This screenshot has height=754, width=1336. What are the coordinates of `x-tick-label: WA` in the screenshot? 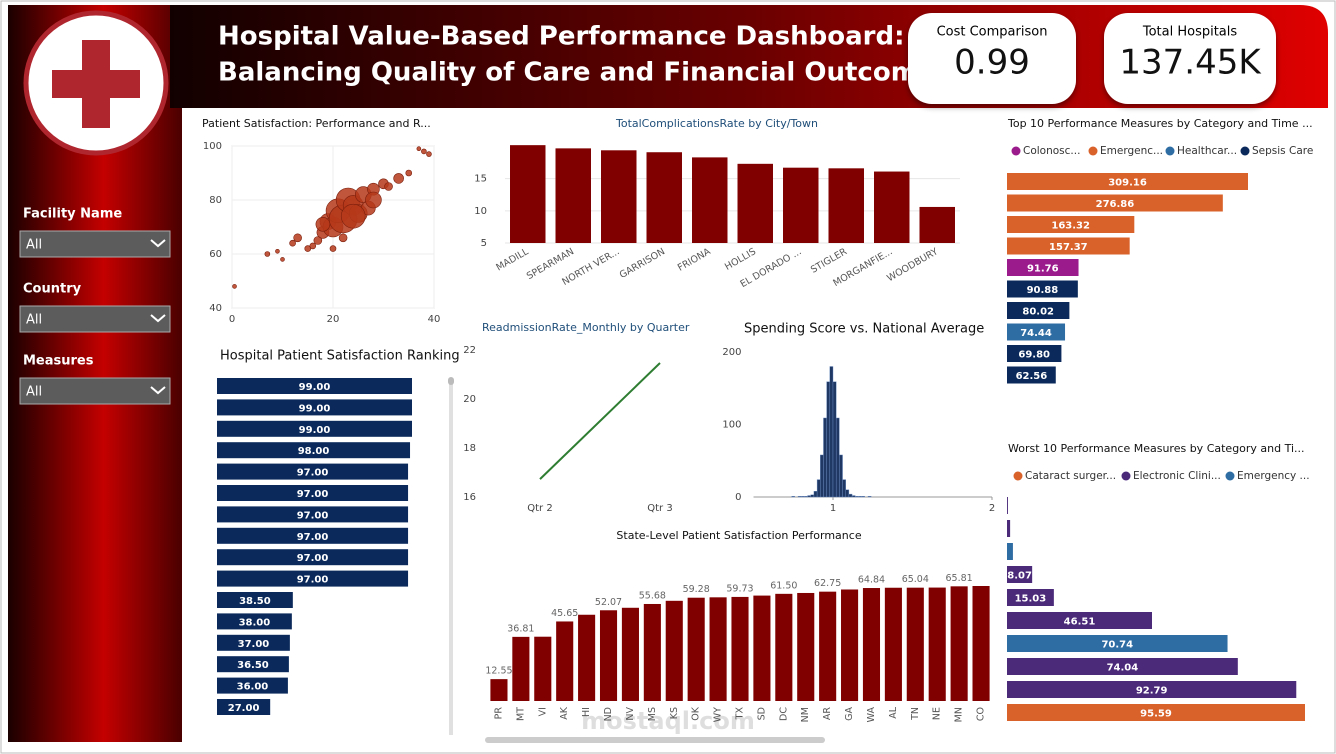 It's located at (871, 715).